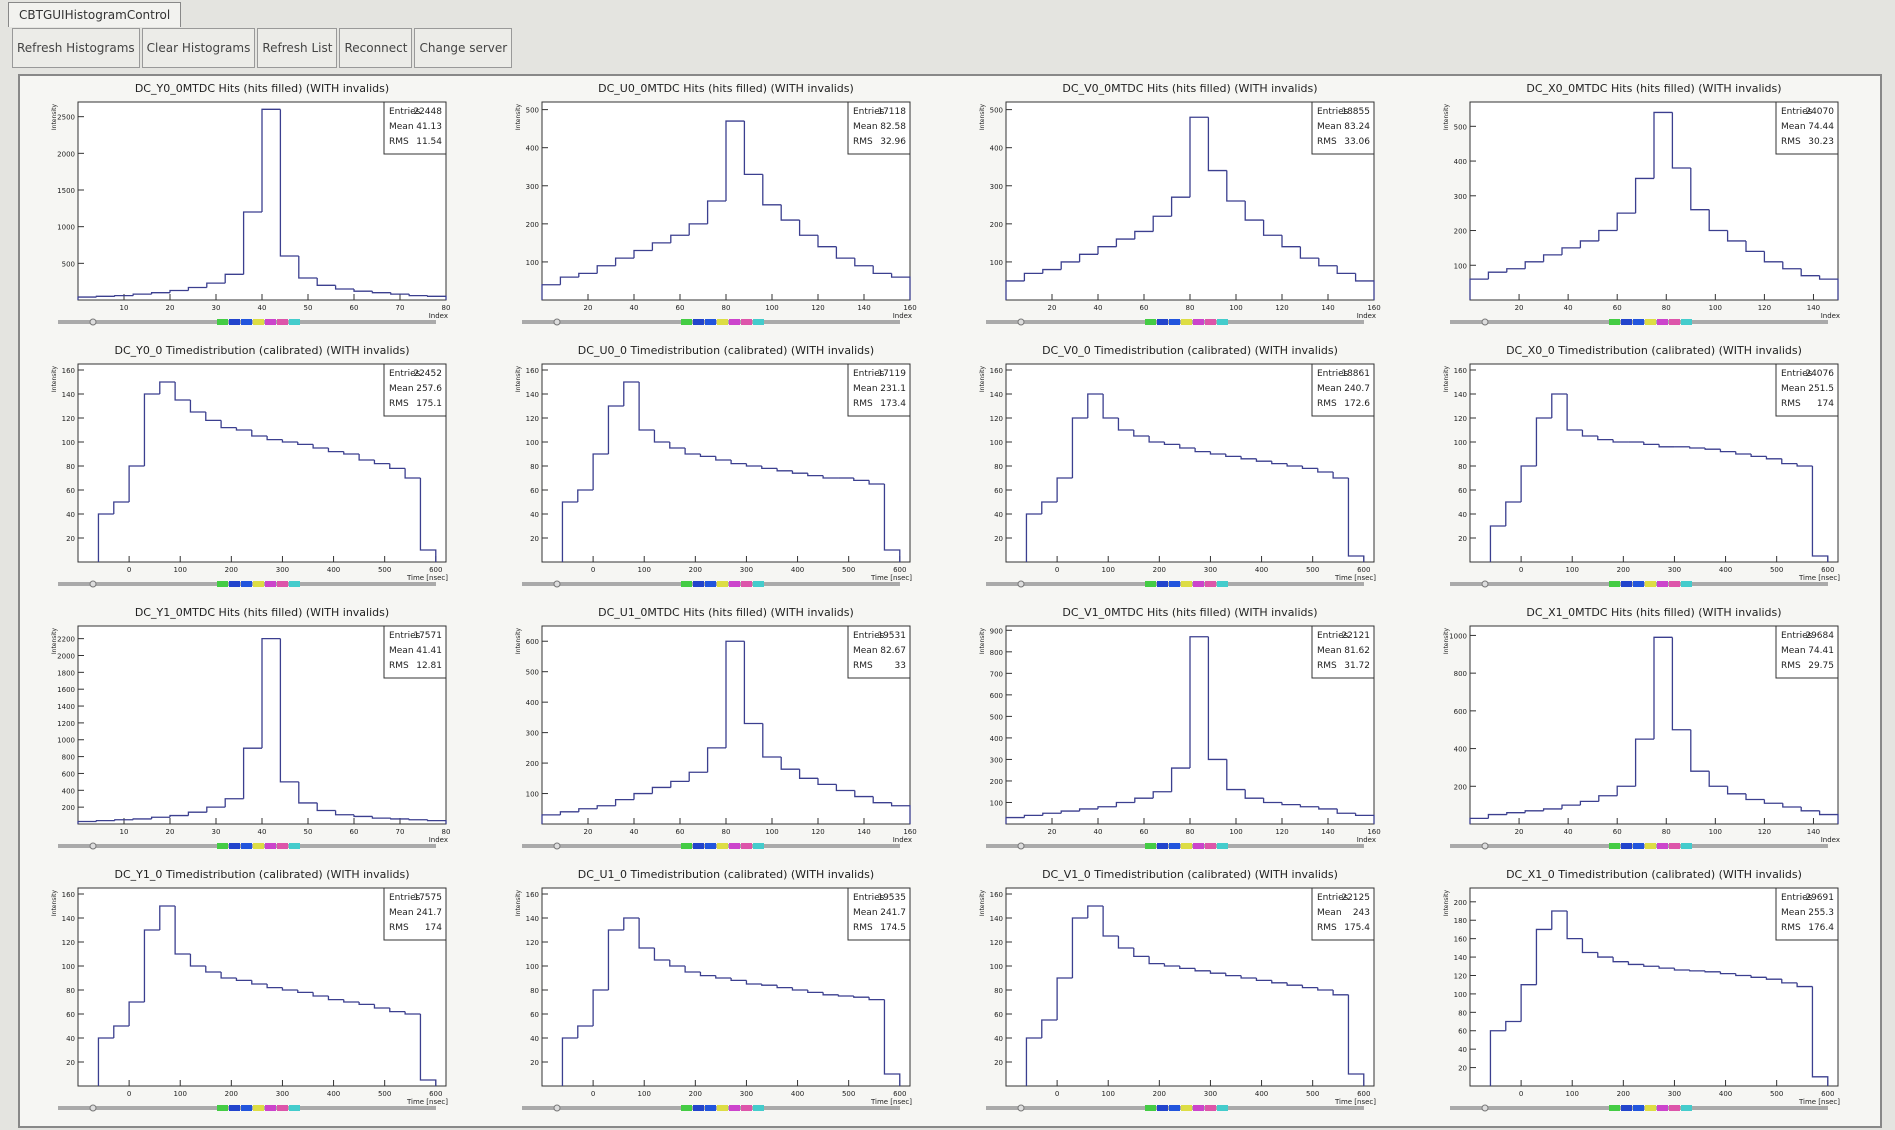 This screenshot has width=1895, height=1130. I want to click on refresh-histograms-button: Refresh Histograms, so click(76, 48).